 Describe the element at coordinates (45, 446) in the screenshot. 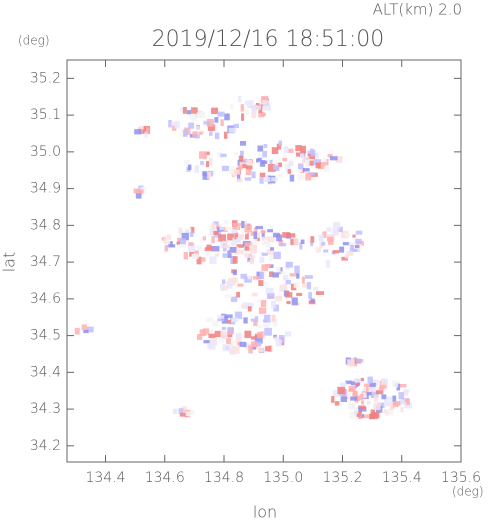

I see `y-tick-label: 34.2` at that location.